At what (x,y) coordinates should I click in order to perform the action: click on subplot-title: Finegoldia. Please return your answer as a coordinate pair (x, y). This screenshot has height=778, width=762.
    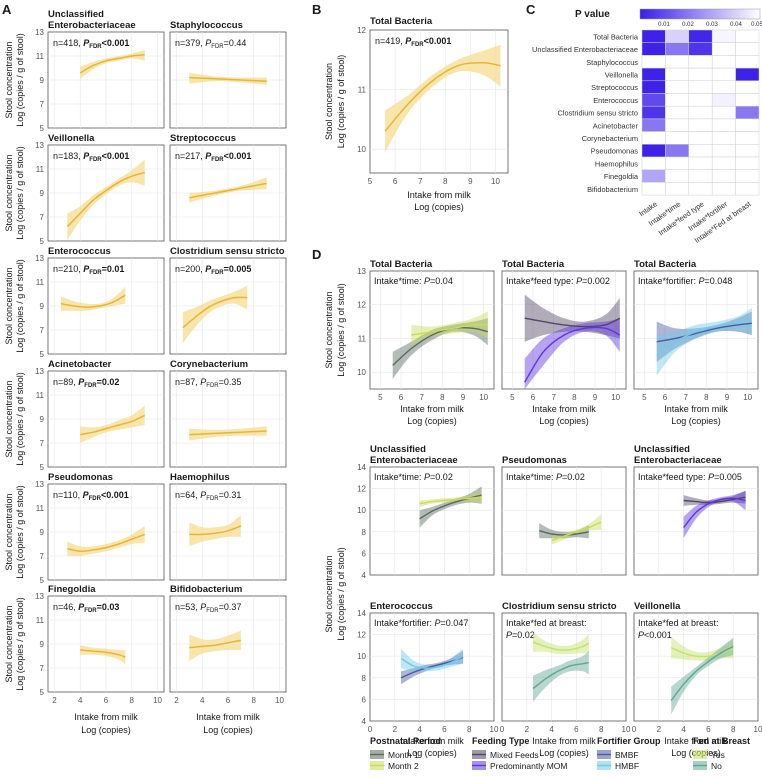
    Looking at the image, I should click on (72, 589).